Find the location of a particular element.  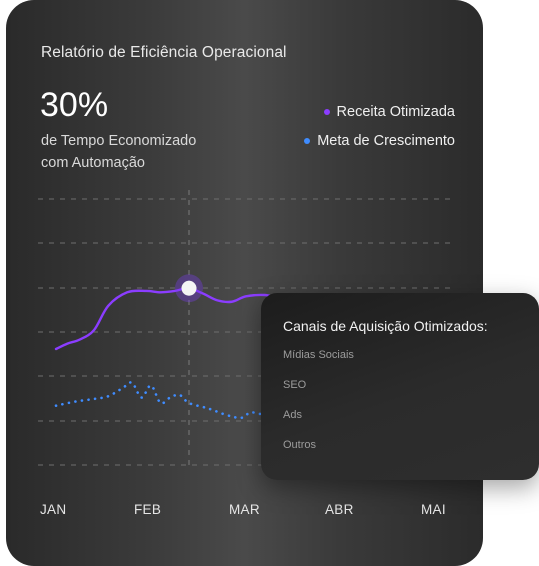

channel-item-ads: Ads is located at coordinates (292, 415).